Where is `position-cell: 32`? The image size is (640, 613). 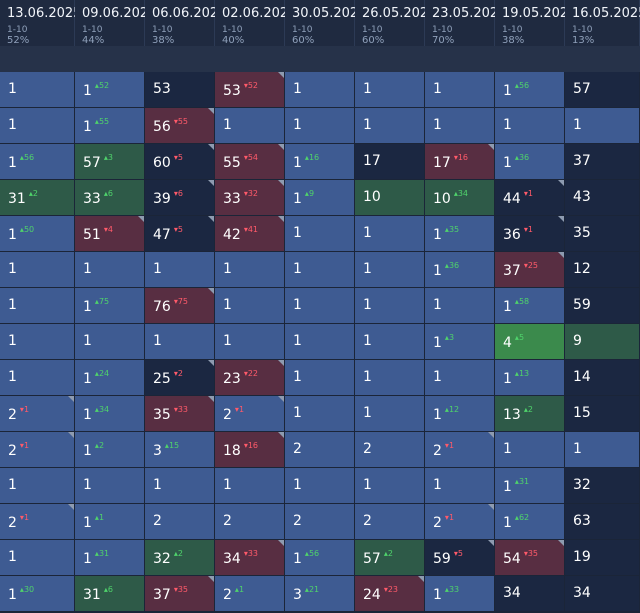 position-cell: 32 is located at coordinates (602, 485).